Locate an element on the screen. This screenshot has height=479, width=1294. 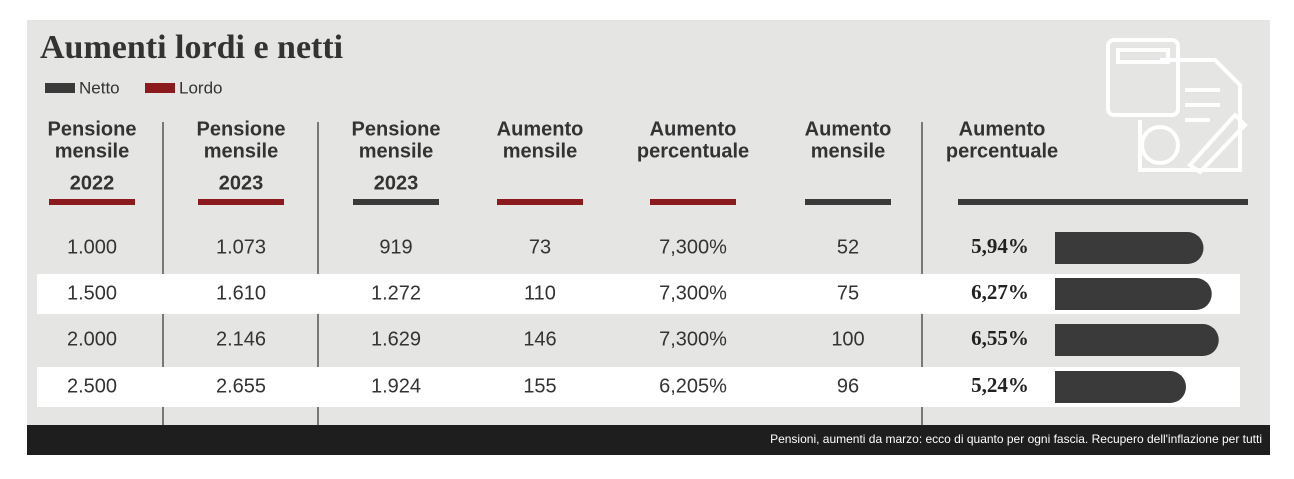
cell: 2.000 is located at coordinates (92, 339).